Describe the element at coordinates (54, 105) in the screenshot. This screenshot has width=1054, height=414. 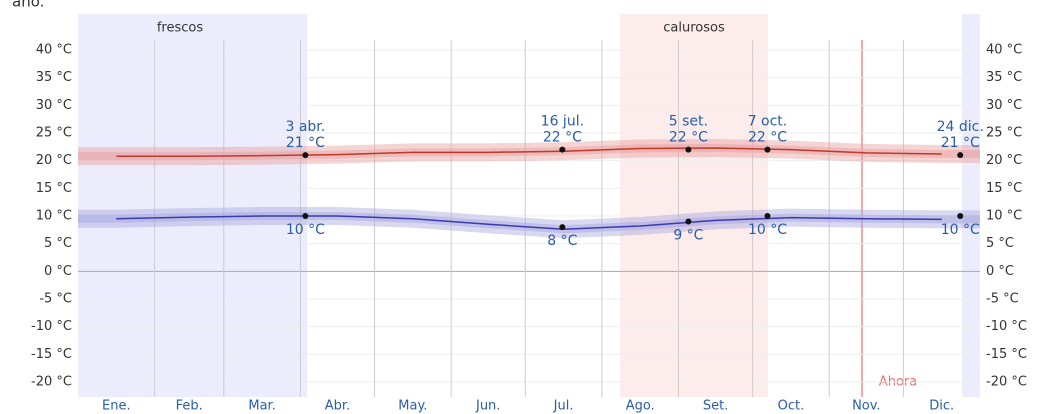
I see `y-tick-label: 30 °C` at that location.